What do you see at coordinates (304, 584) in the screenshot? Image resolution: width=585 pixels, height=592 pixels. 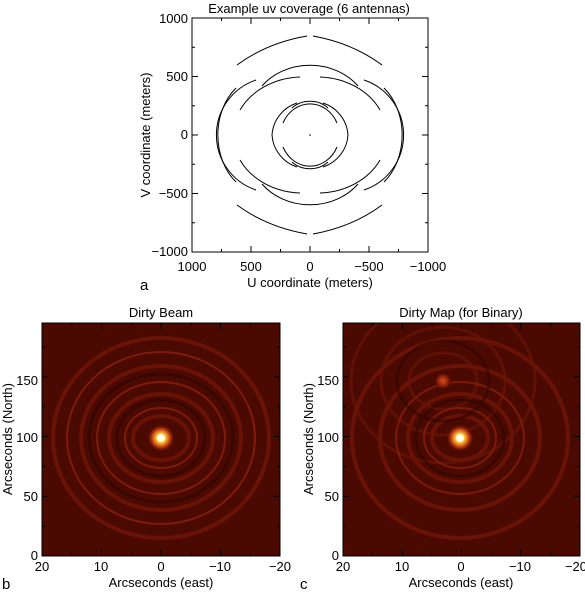 I see `panel-c-letter: c` at bounding box center [304, 584].